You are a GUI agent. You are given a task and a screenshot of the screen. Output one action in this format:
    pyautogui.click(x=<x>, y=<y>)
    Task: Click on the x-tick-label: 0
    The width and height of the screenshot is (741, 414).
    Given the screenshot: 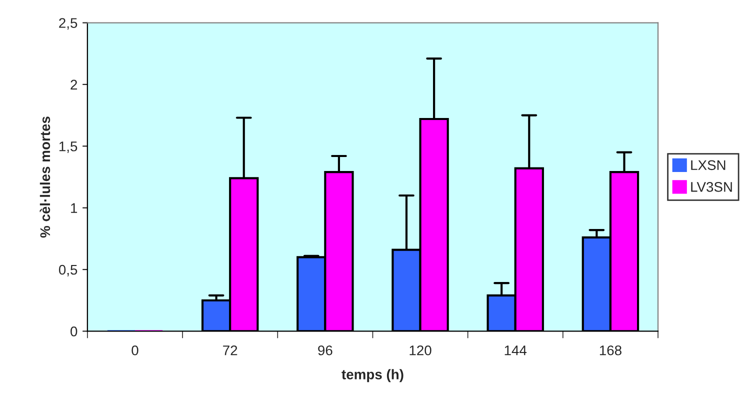 What is the action you would take?
    pyautogui.click(x=135, y=350)
    